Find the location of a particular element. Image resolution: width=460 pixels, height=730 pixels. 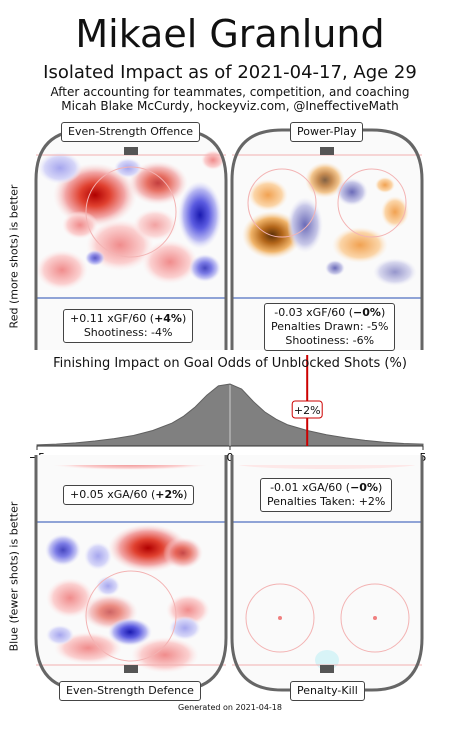

label-penalty-kill: Penalty-Kill is located at coordinates (327, 691).